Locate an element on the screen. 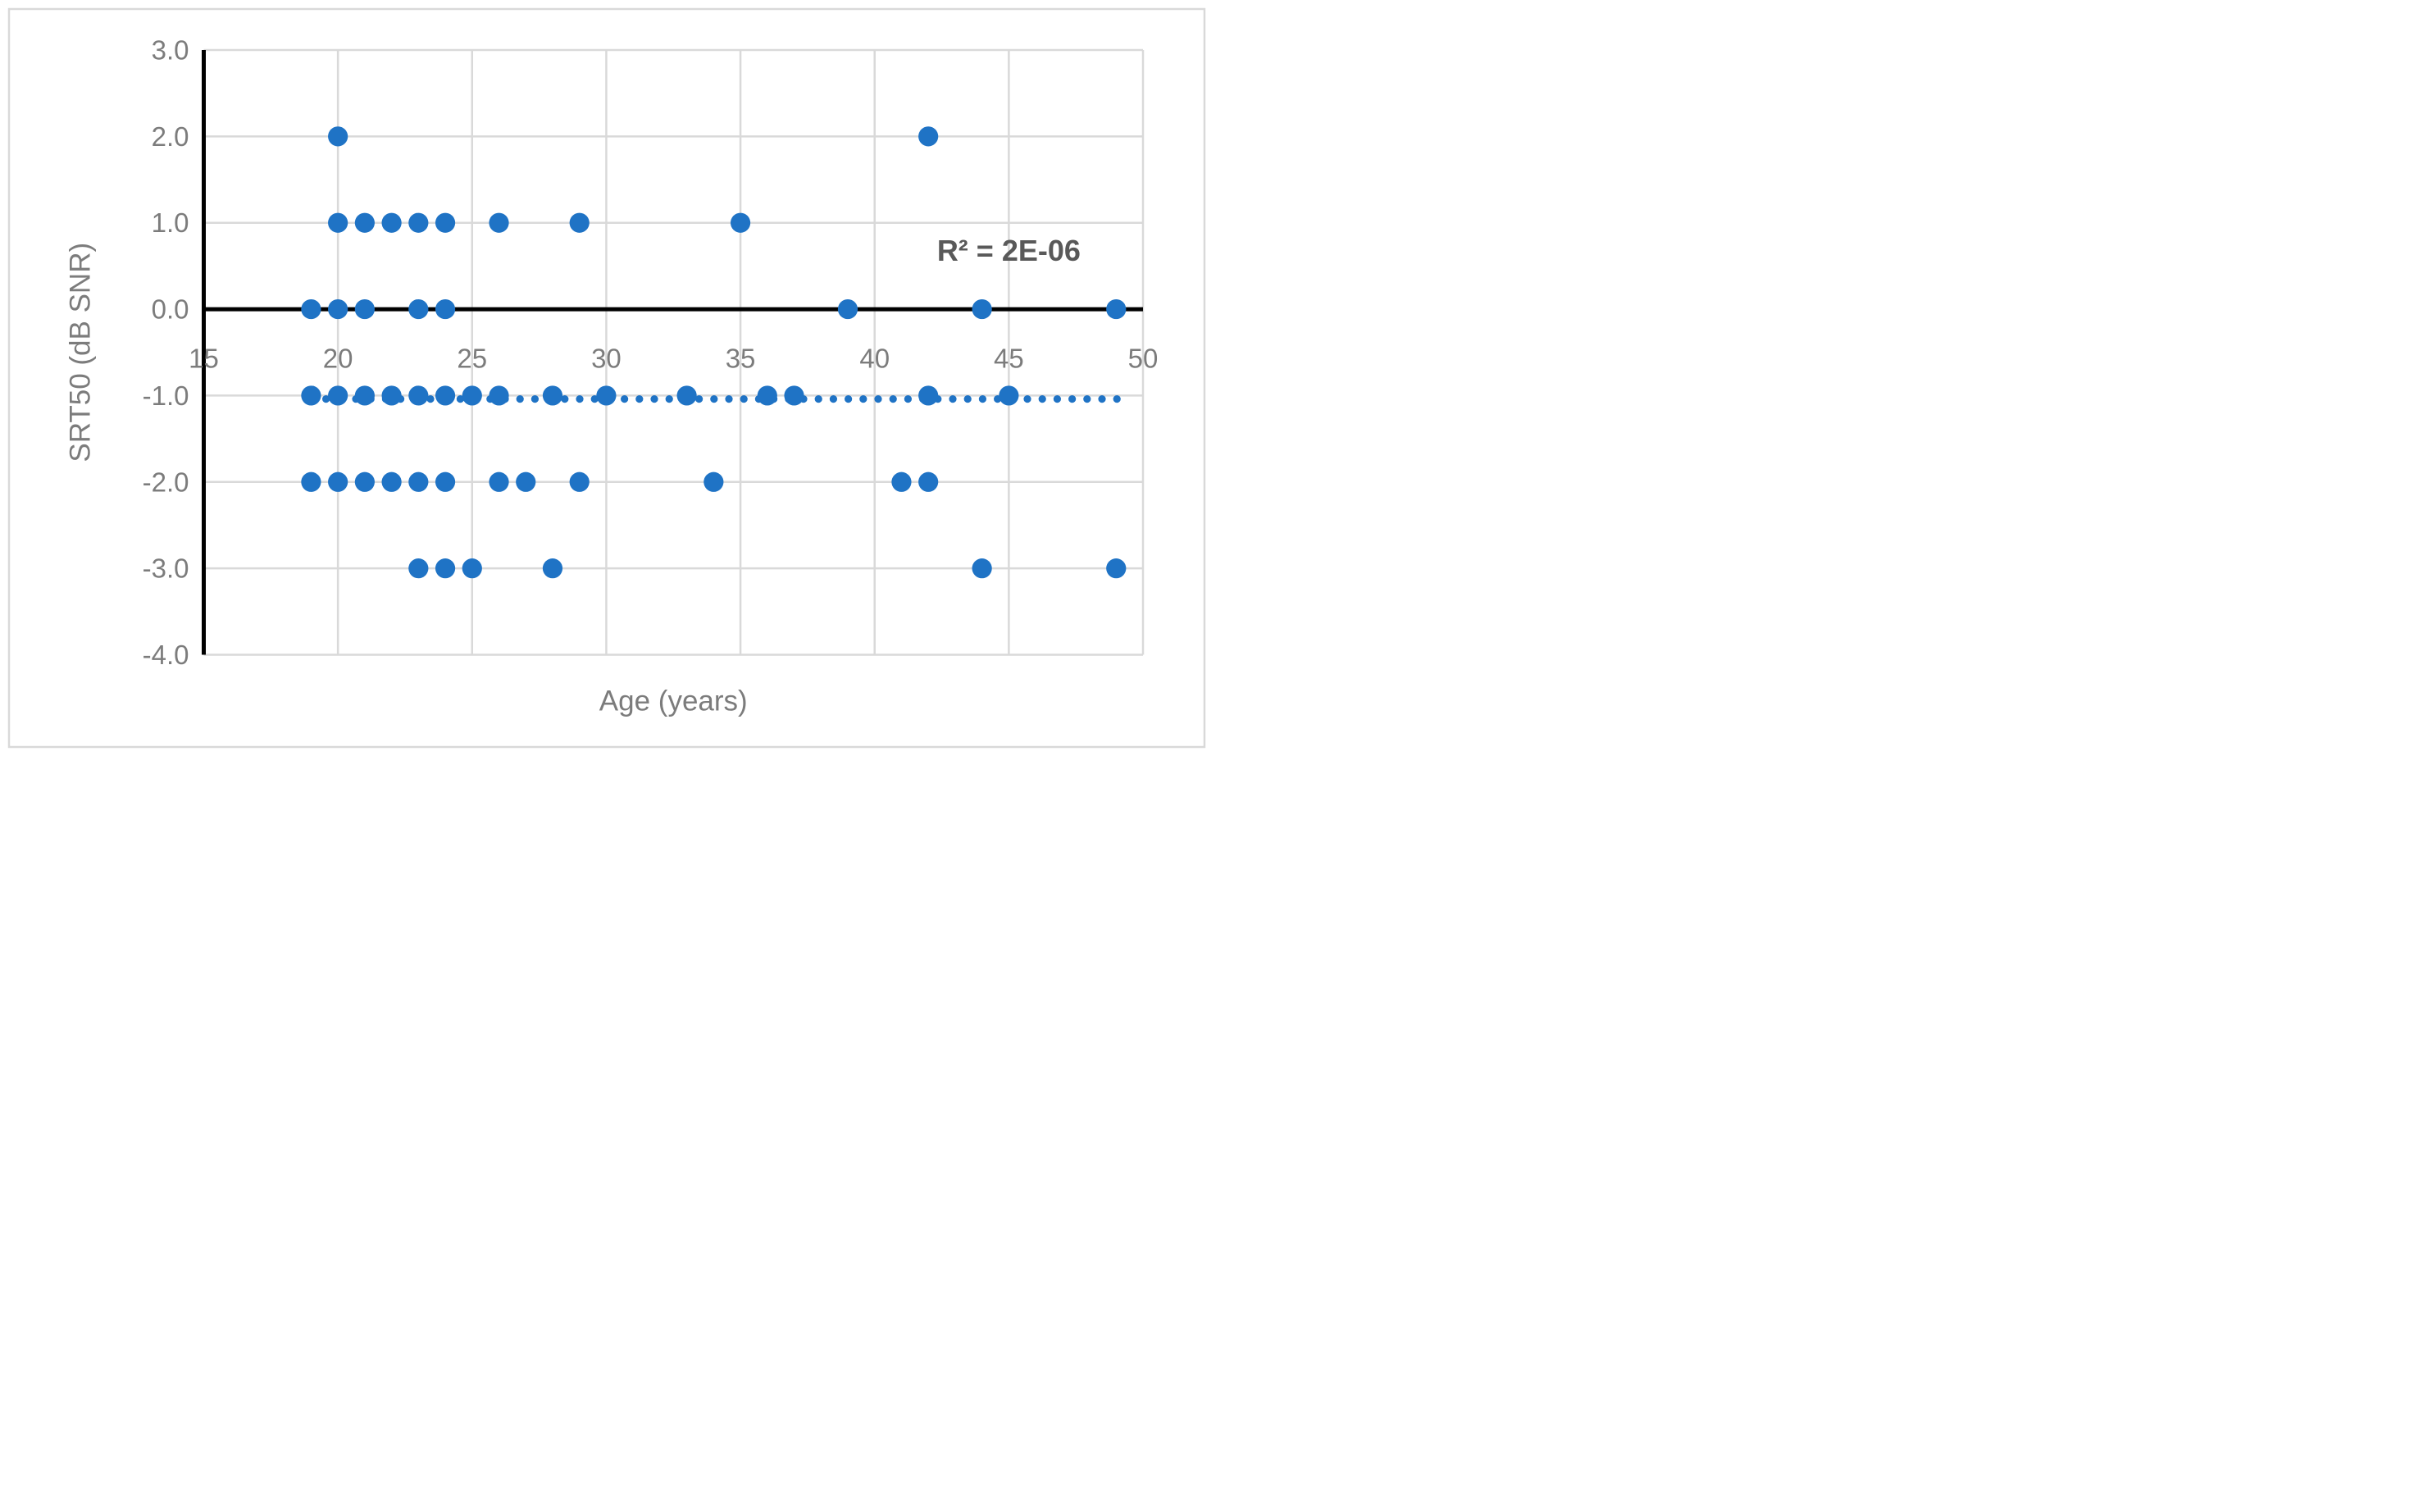  x-tick-label: 50 is located at coordinates (1143, 359).